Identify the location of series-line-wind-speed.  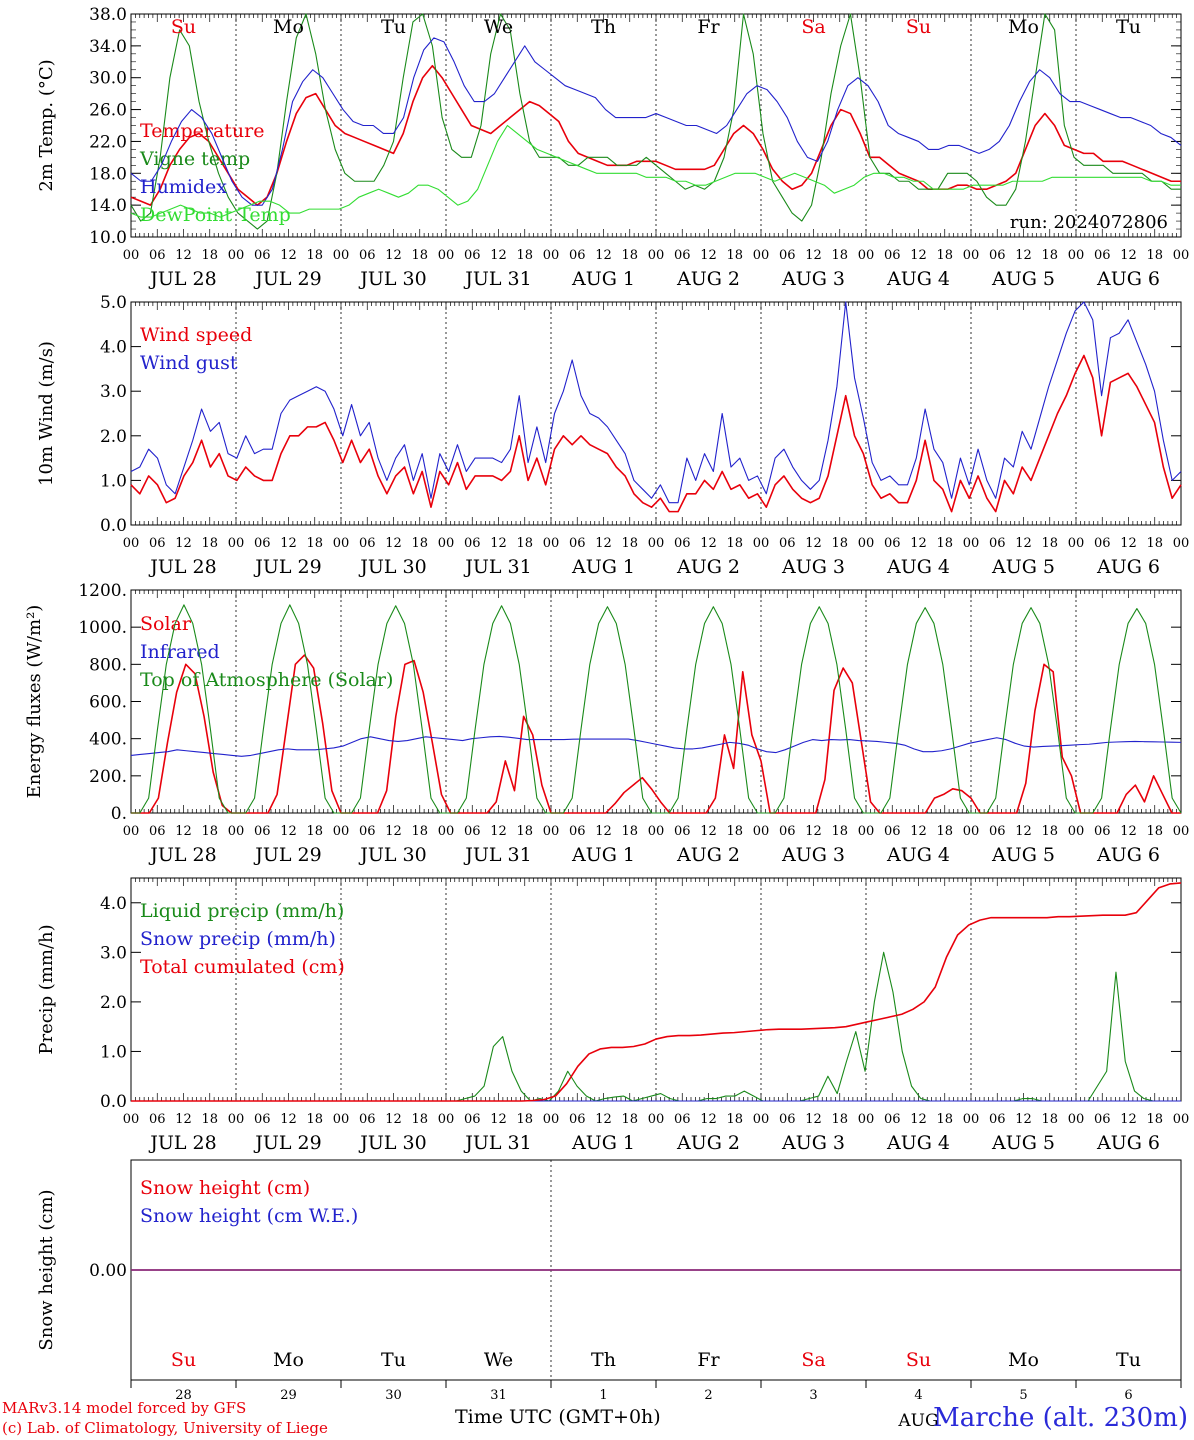
(656, 433).